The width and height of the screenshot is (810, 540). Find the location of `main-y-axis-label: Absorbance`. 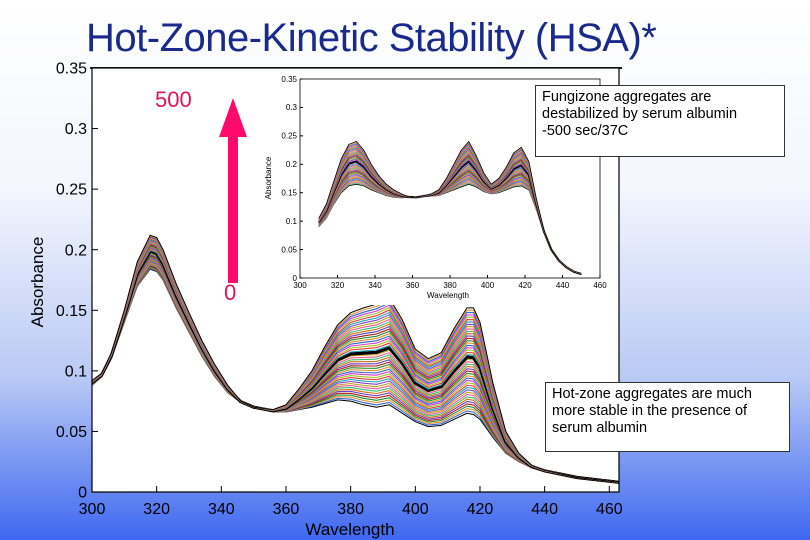

main-y-axis-label: Absorbance is located at coordinates (37, 282).